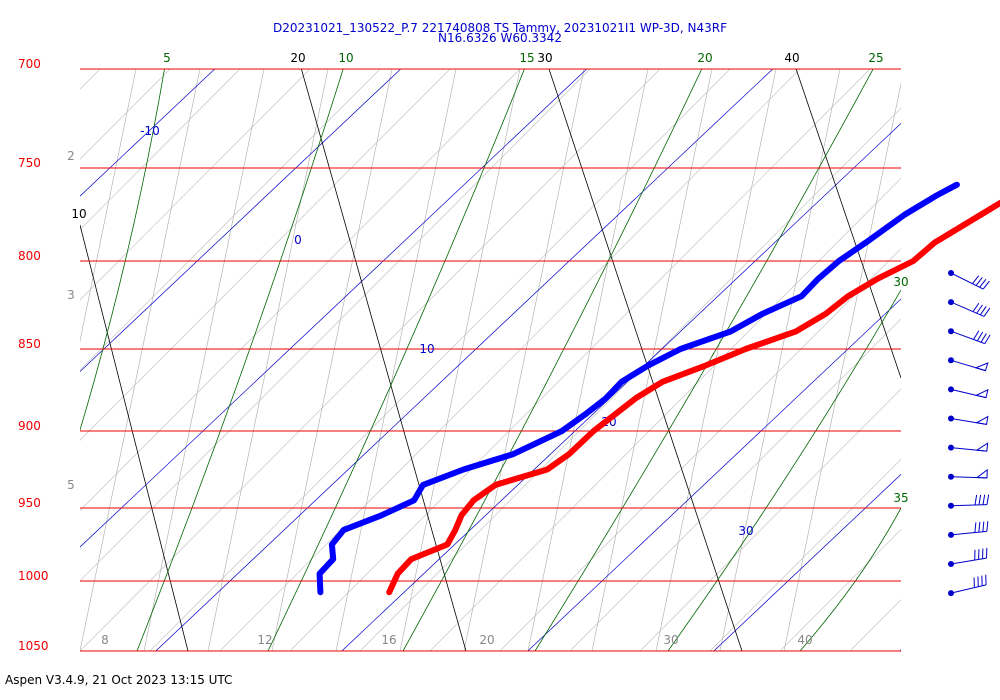 This screenshot has width=1000, height=700. Describe the element at coordinates (29, 256) in the screenshot. I see `pressure-axis-label: 800` at that location.